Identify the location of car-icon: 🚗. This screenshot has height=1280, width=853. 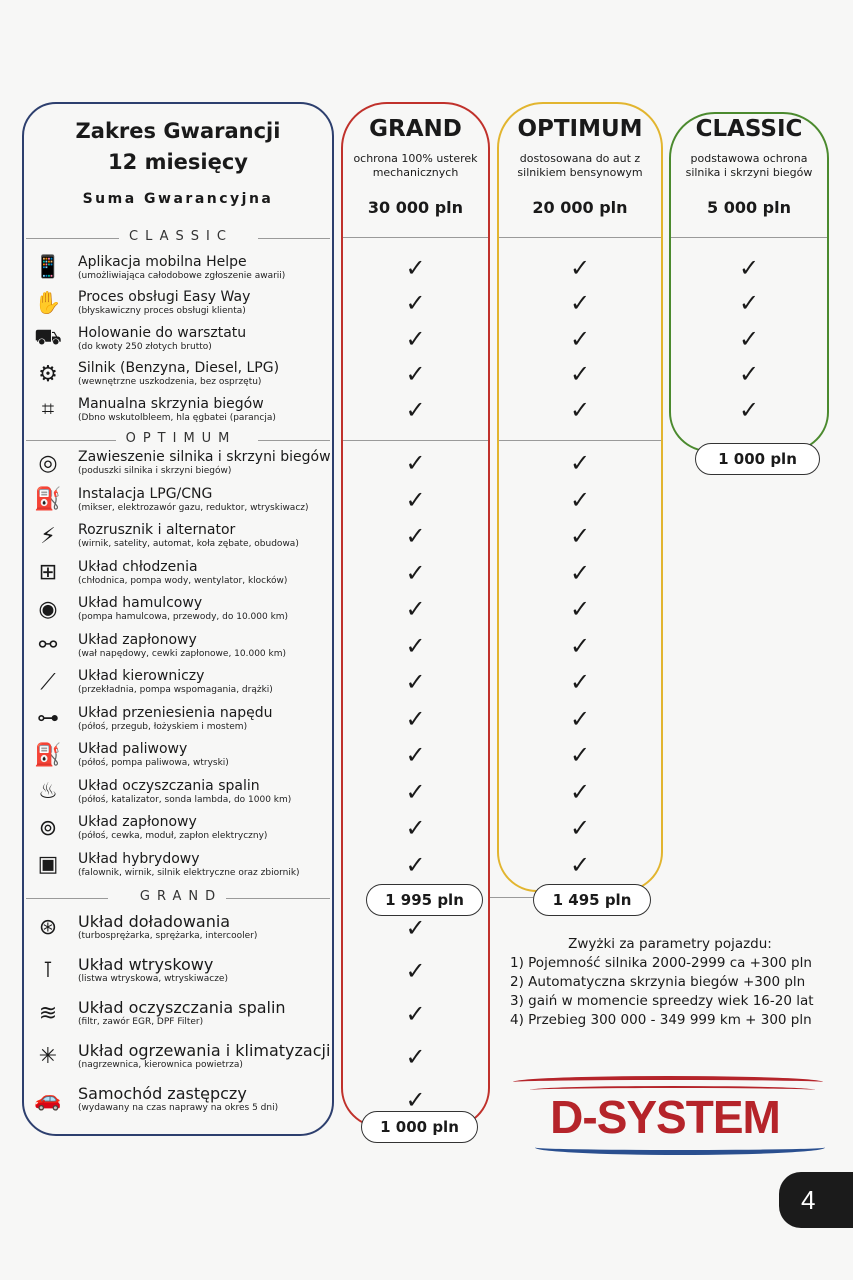
(48, 1099).